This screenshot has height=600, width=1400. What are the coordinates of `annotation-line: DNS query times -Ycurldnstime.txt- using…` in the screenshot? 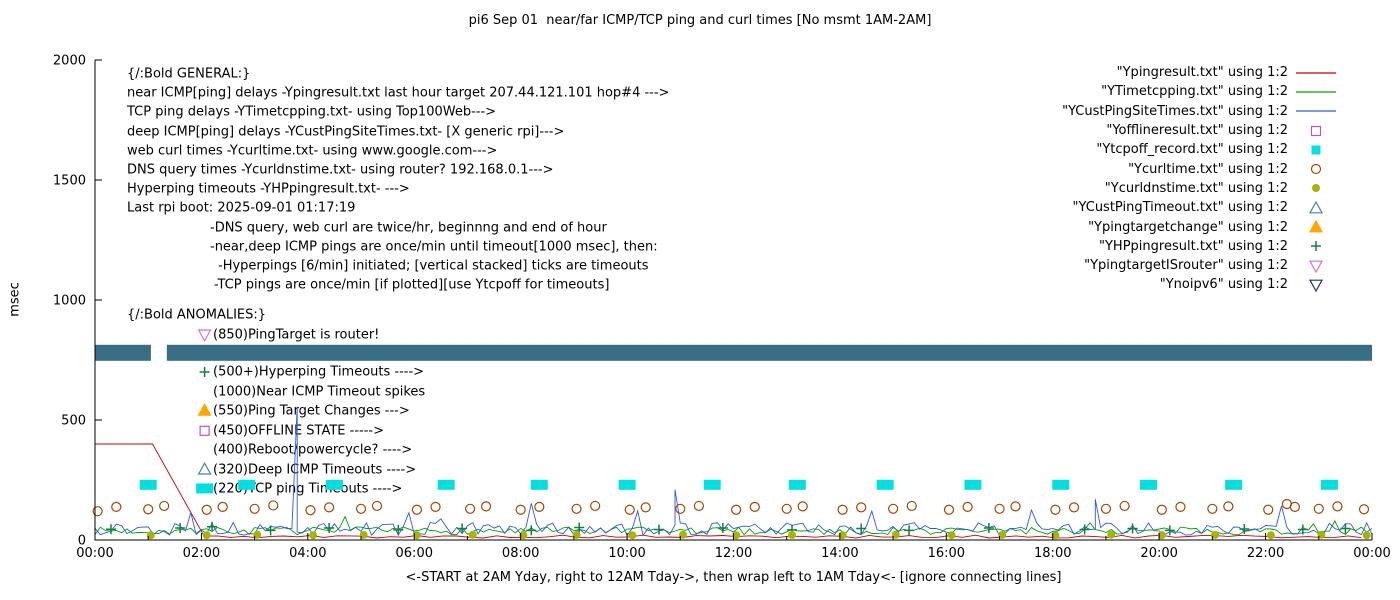 It's located at (340, 170).